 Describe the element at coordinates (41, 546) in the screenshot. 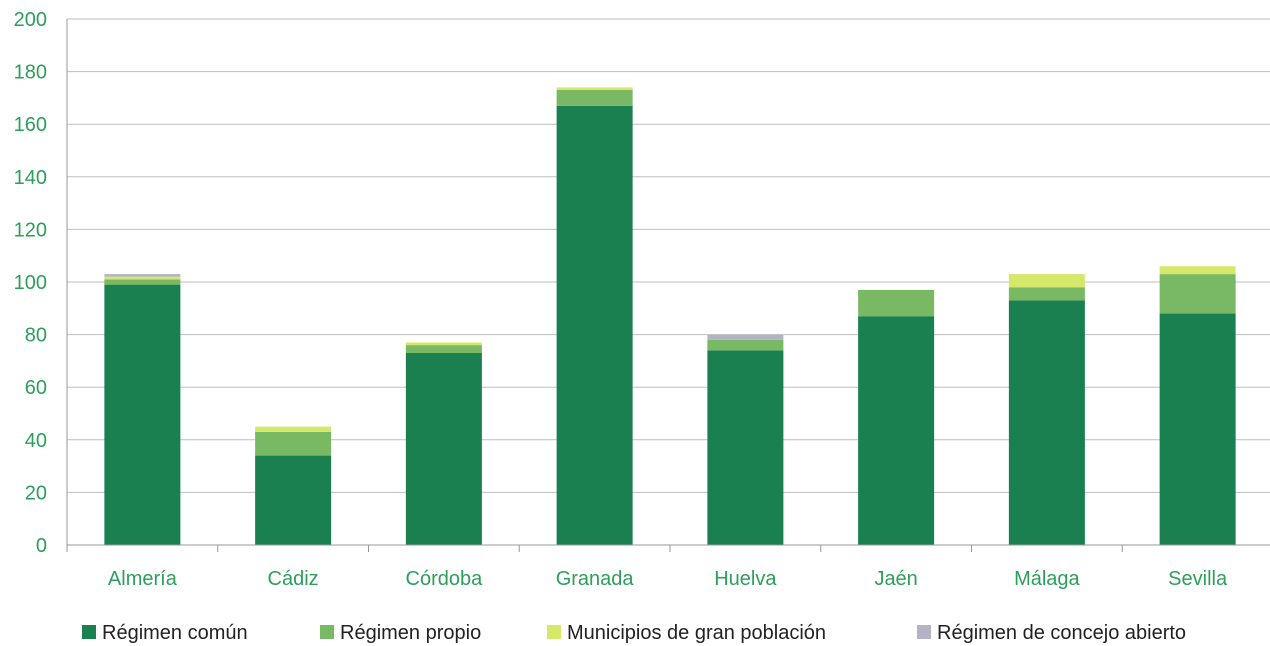

I see `y-tick-label: 0` at that location.